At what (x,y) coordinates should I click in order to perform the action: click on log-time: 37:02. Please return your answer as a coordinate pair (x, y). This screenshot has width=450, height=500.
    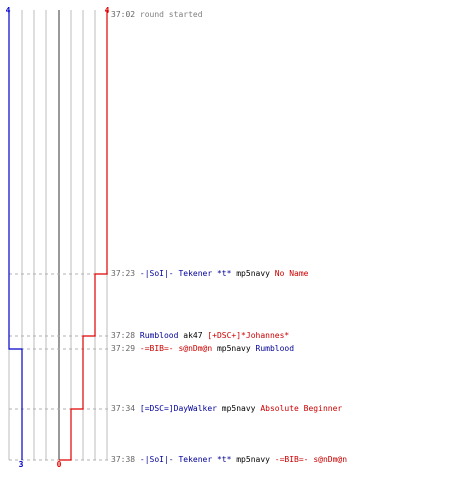
    Looking at the image, I should click on (125, 14).